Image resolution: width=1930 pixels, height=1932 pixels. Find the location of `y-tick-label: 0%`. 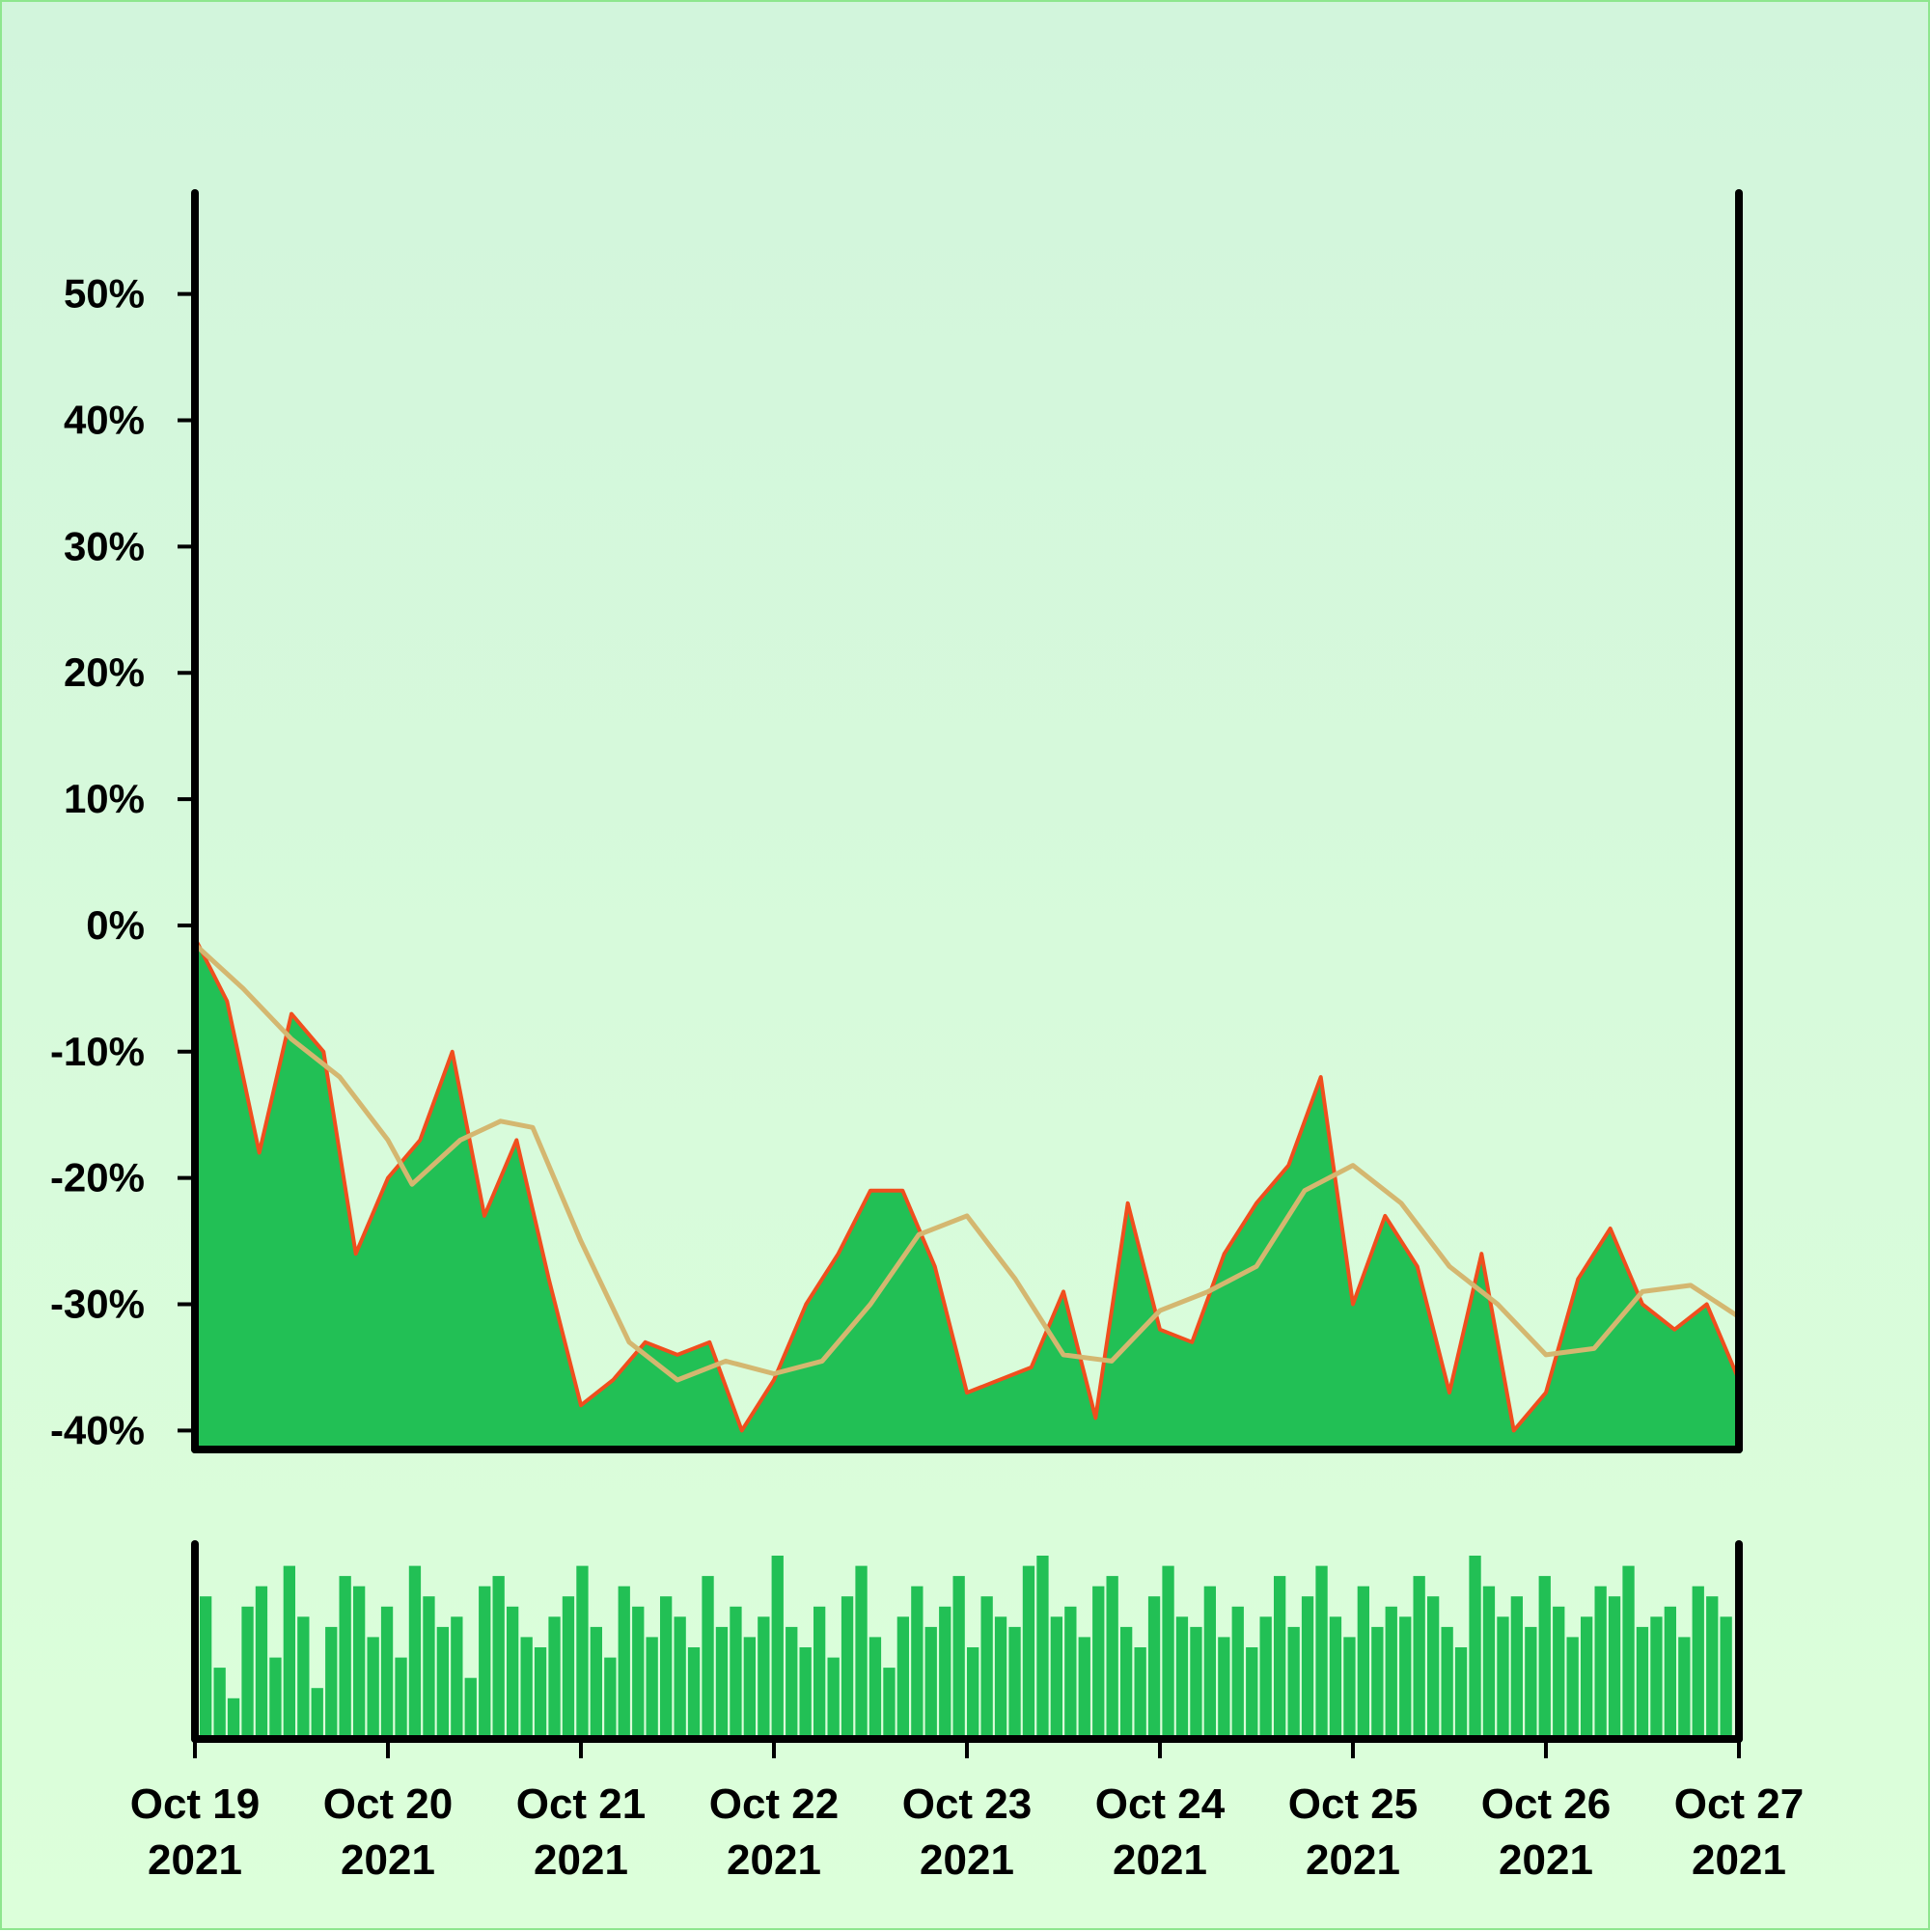

y-tick-label: 0% is located at coordinates (115, 925).